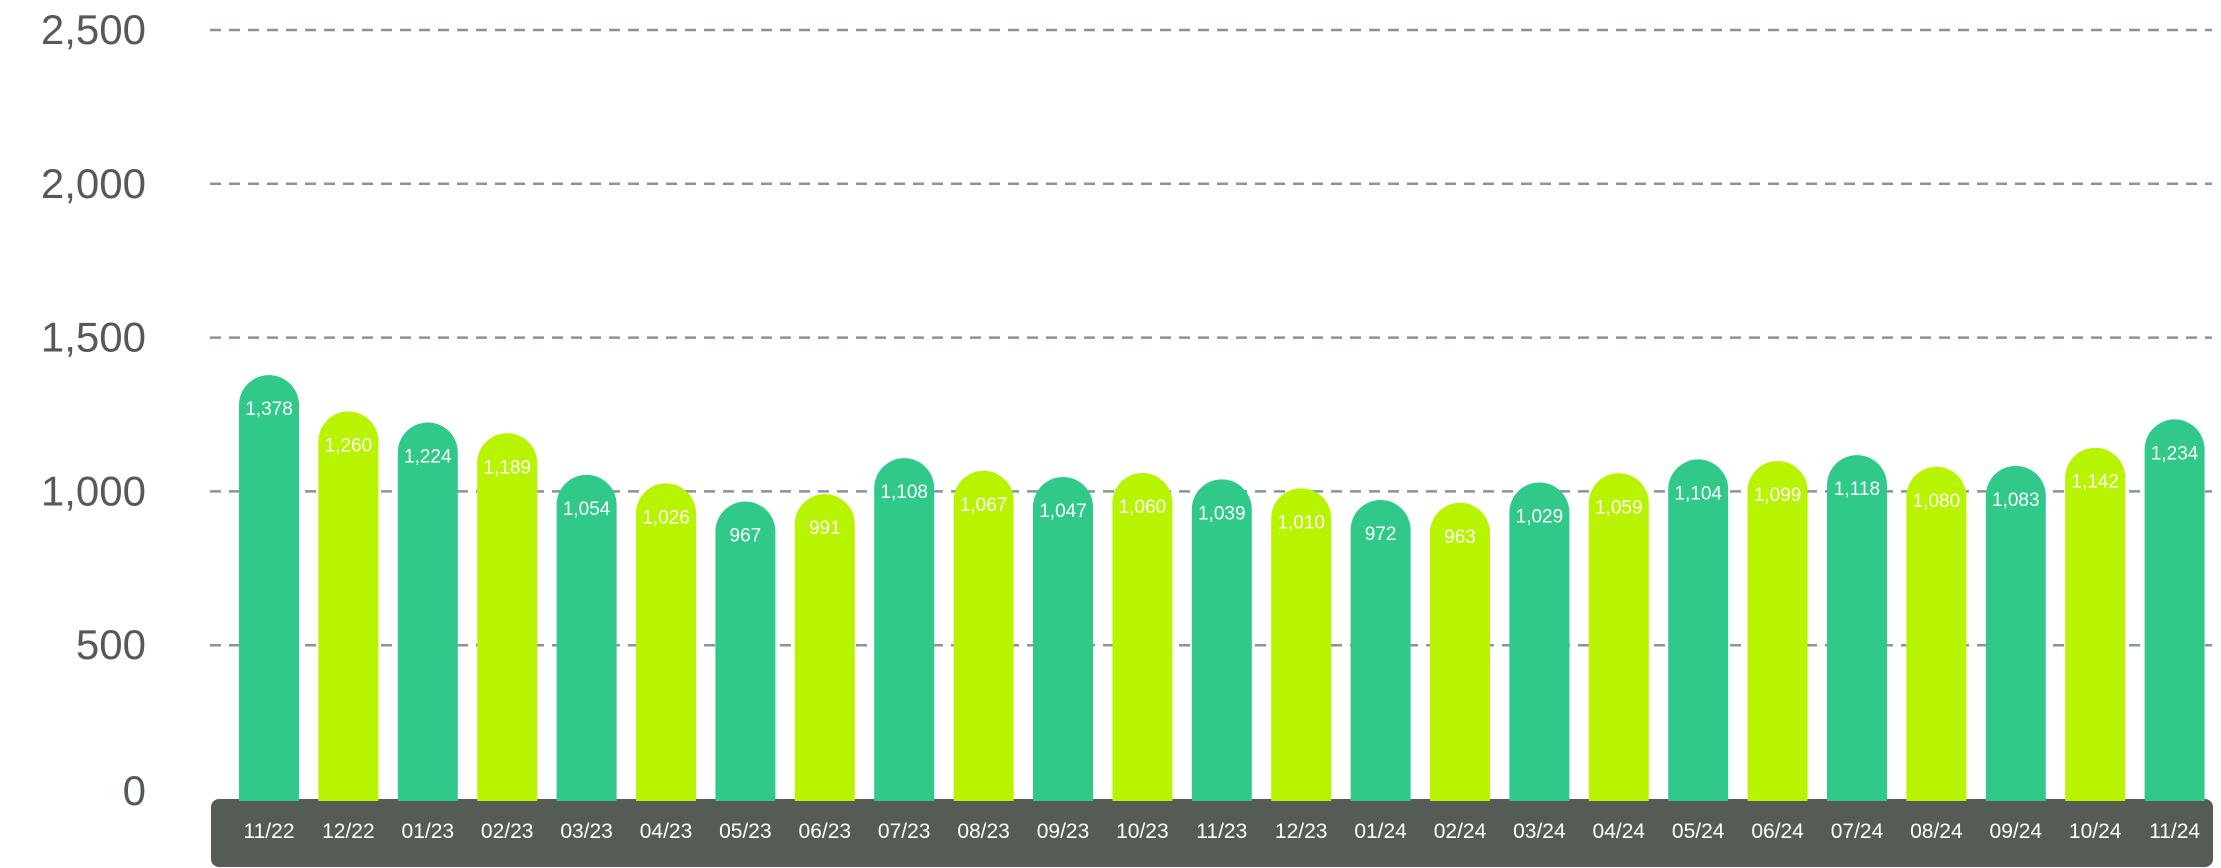 The image size is (2221, 868). I want to click on x-tick-label: 07/24, so click(1857, 831).